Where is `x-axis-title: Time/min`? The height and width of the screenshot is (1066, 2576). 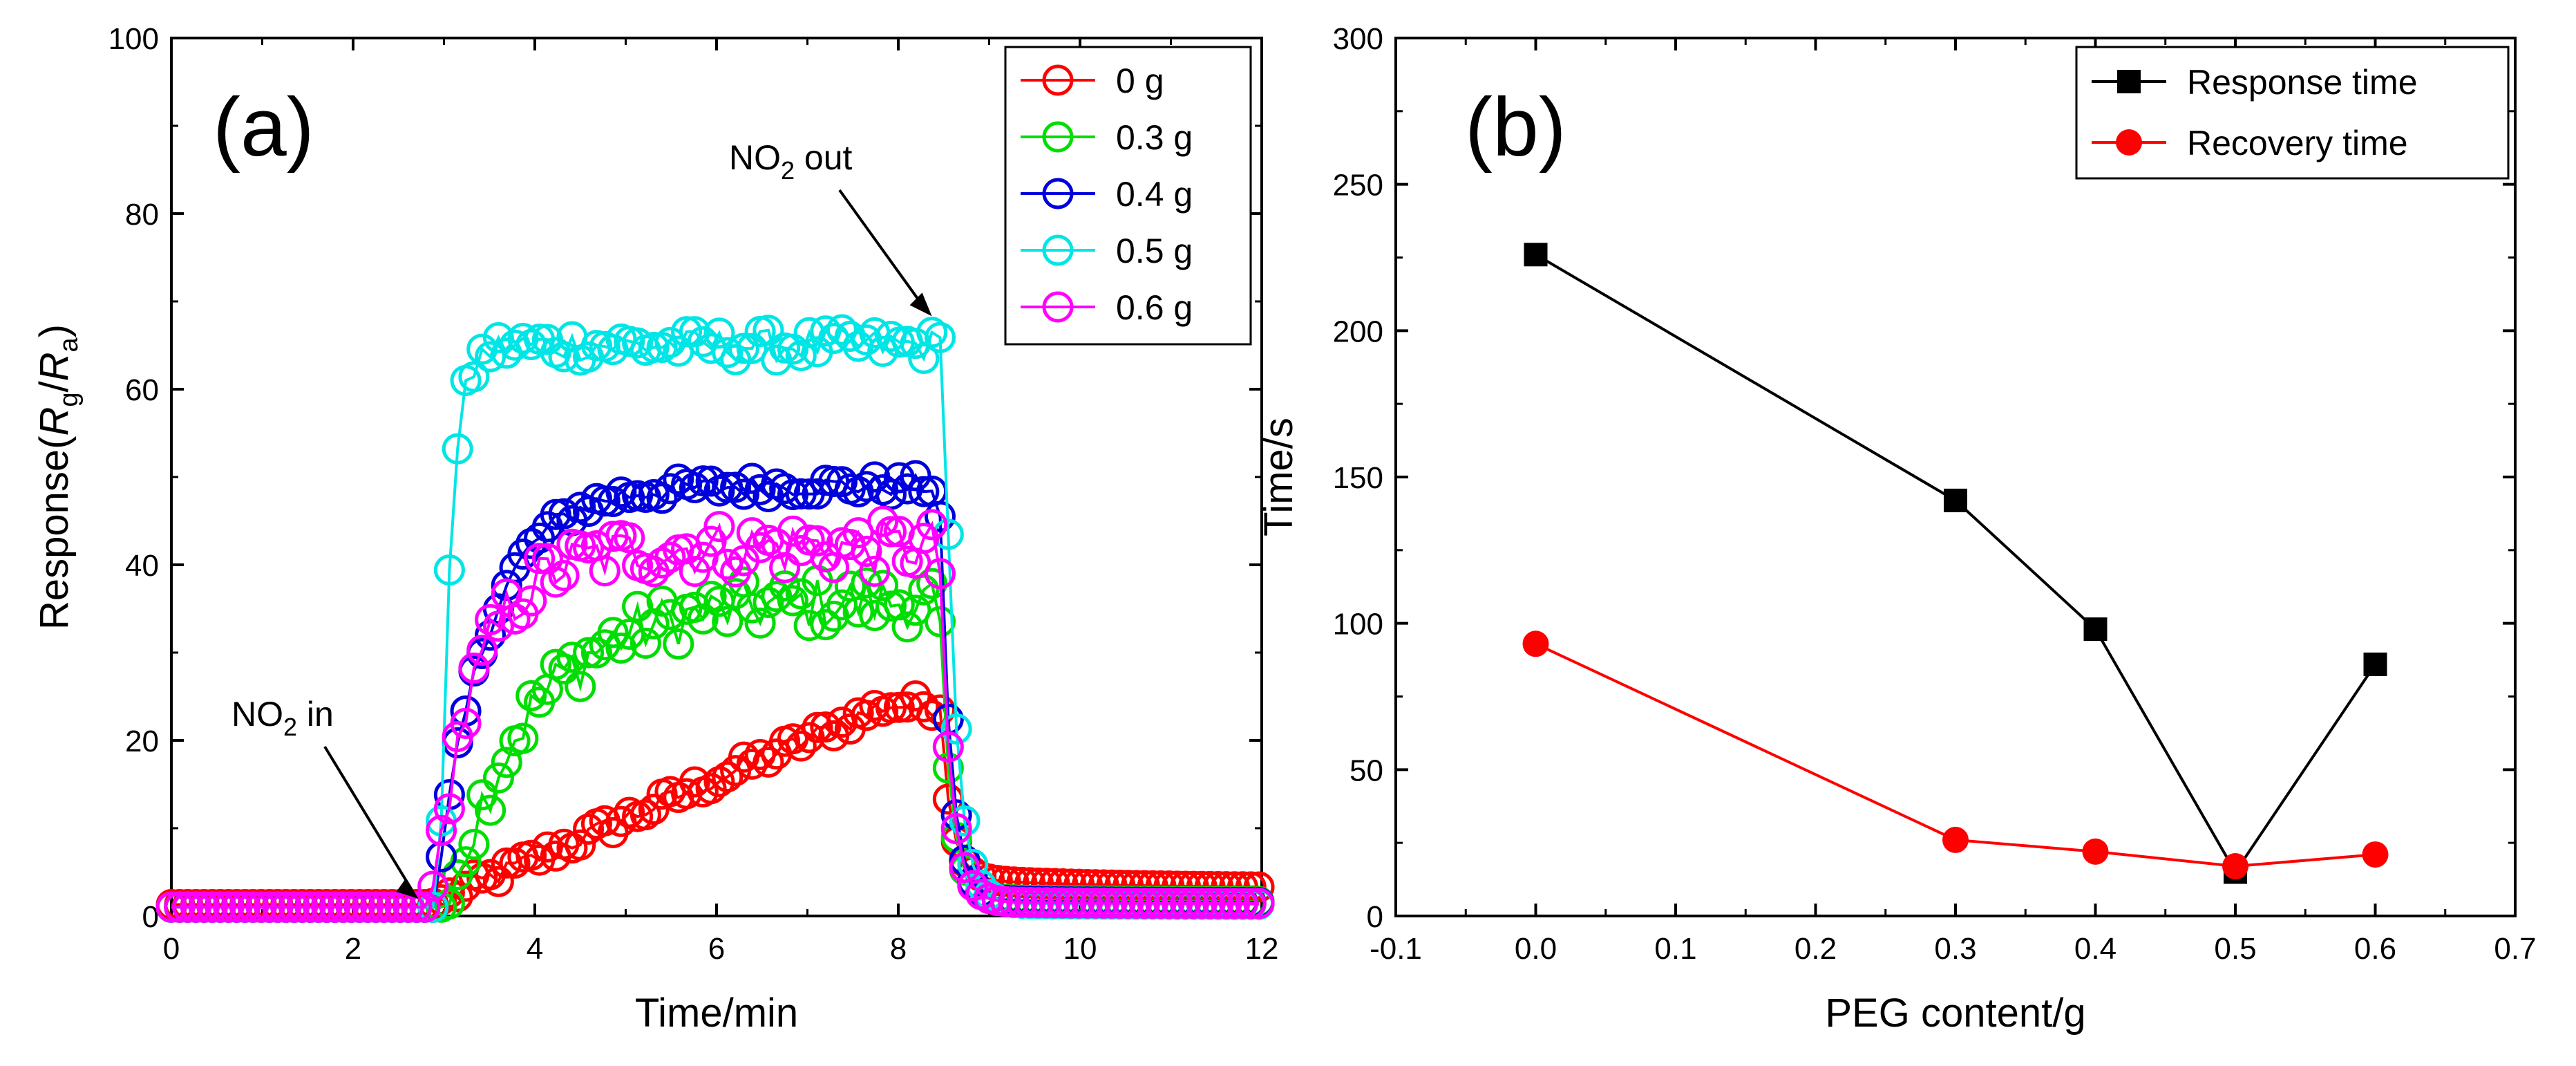
x-axis-title: Time/min is located at coordinates (716, 1013).